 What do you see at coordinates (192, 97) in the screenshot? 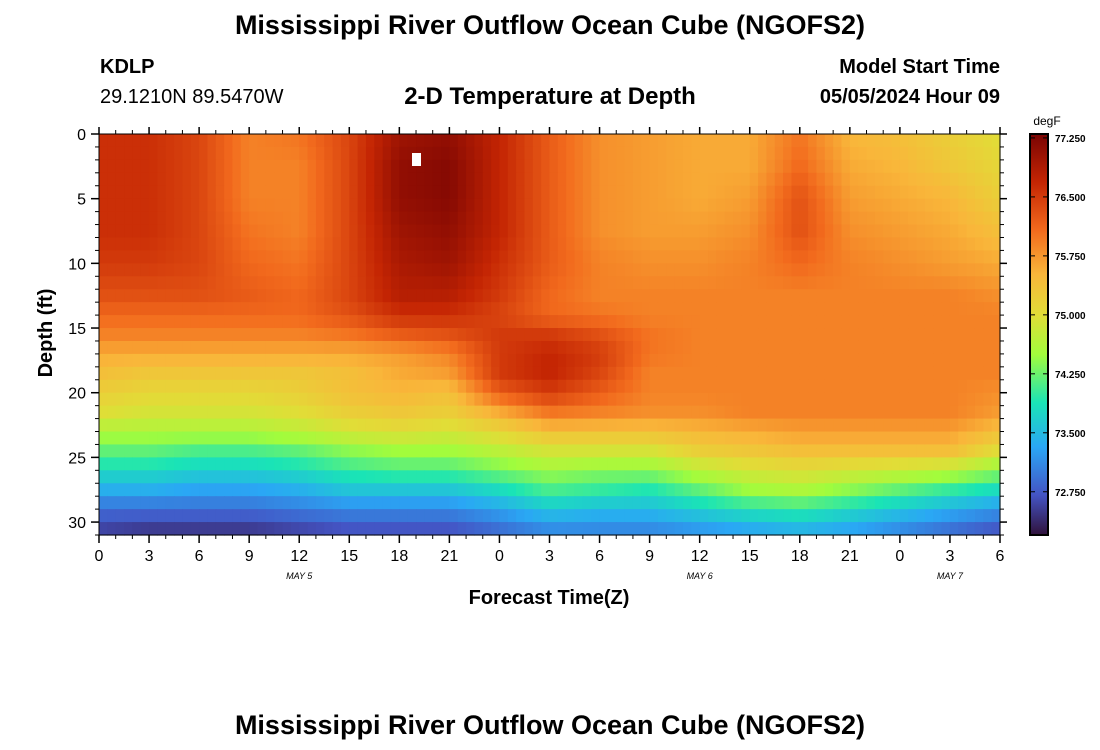
I see `station-coordinates: 29.1210N 89.5470W` at bounding box center [192, 97].